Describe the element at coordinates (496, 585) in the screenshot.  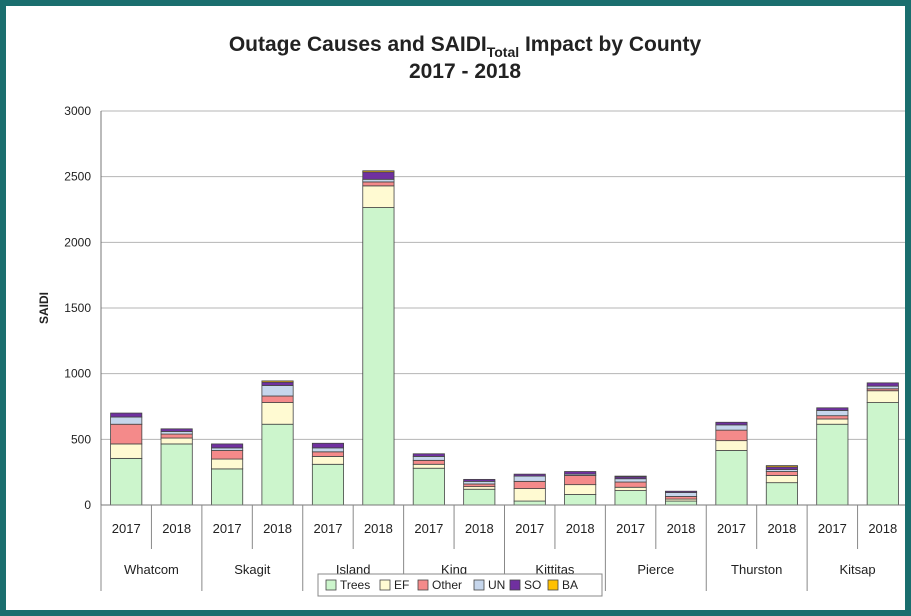
I see `legend-label: UN` at that location.